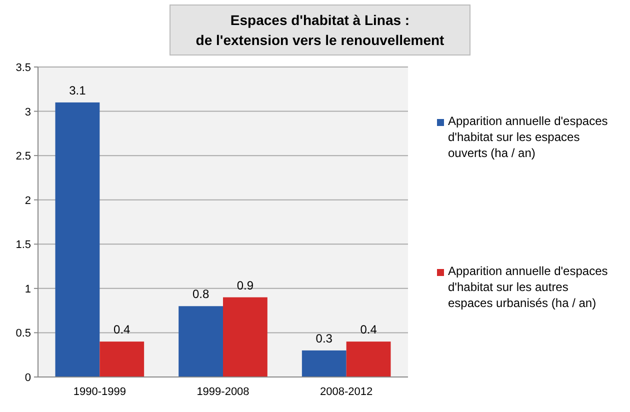  I want to click on y-tick-label: 0.5, so click(23, 334).